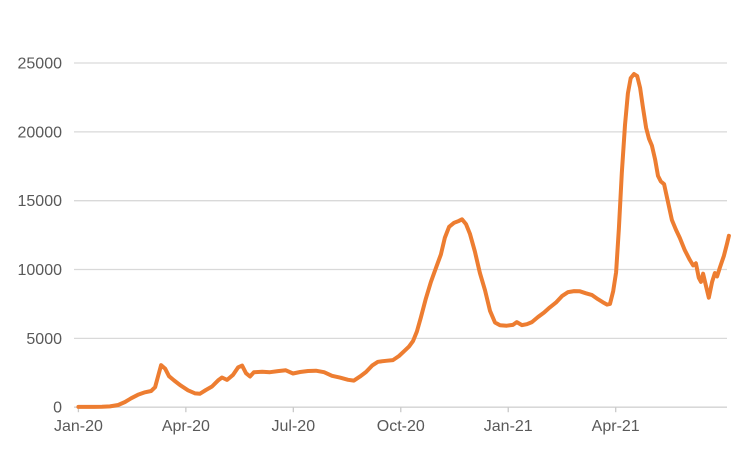  Describe the element at coordinates (44, 339) in the screenshot. I see `y-tick-label: 5000` at that location.